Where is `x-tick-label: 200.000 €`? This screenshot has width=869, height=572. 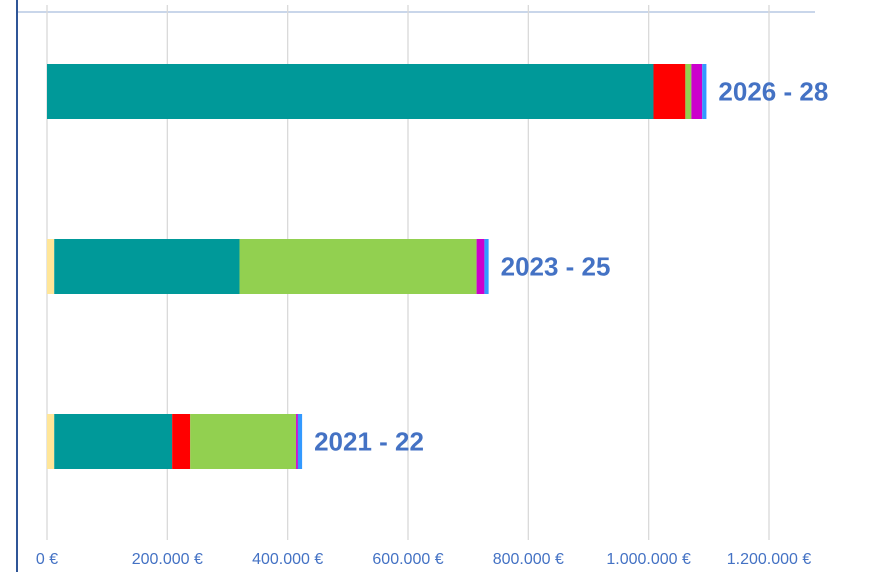 x-tick-label: 200.000 € is located at coordinates (167, 559).